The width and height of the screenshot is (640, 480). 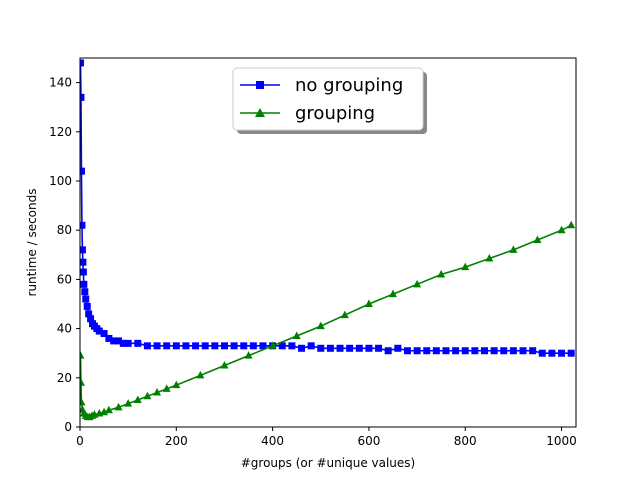 I want to click on x-tick-label: 200, so click(x=176, y=441).